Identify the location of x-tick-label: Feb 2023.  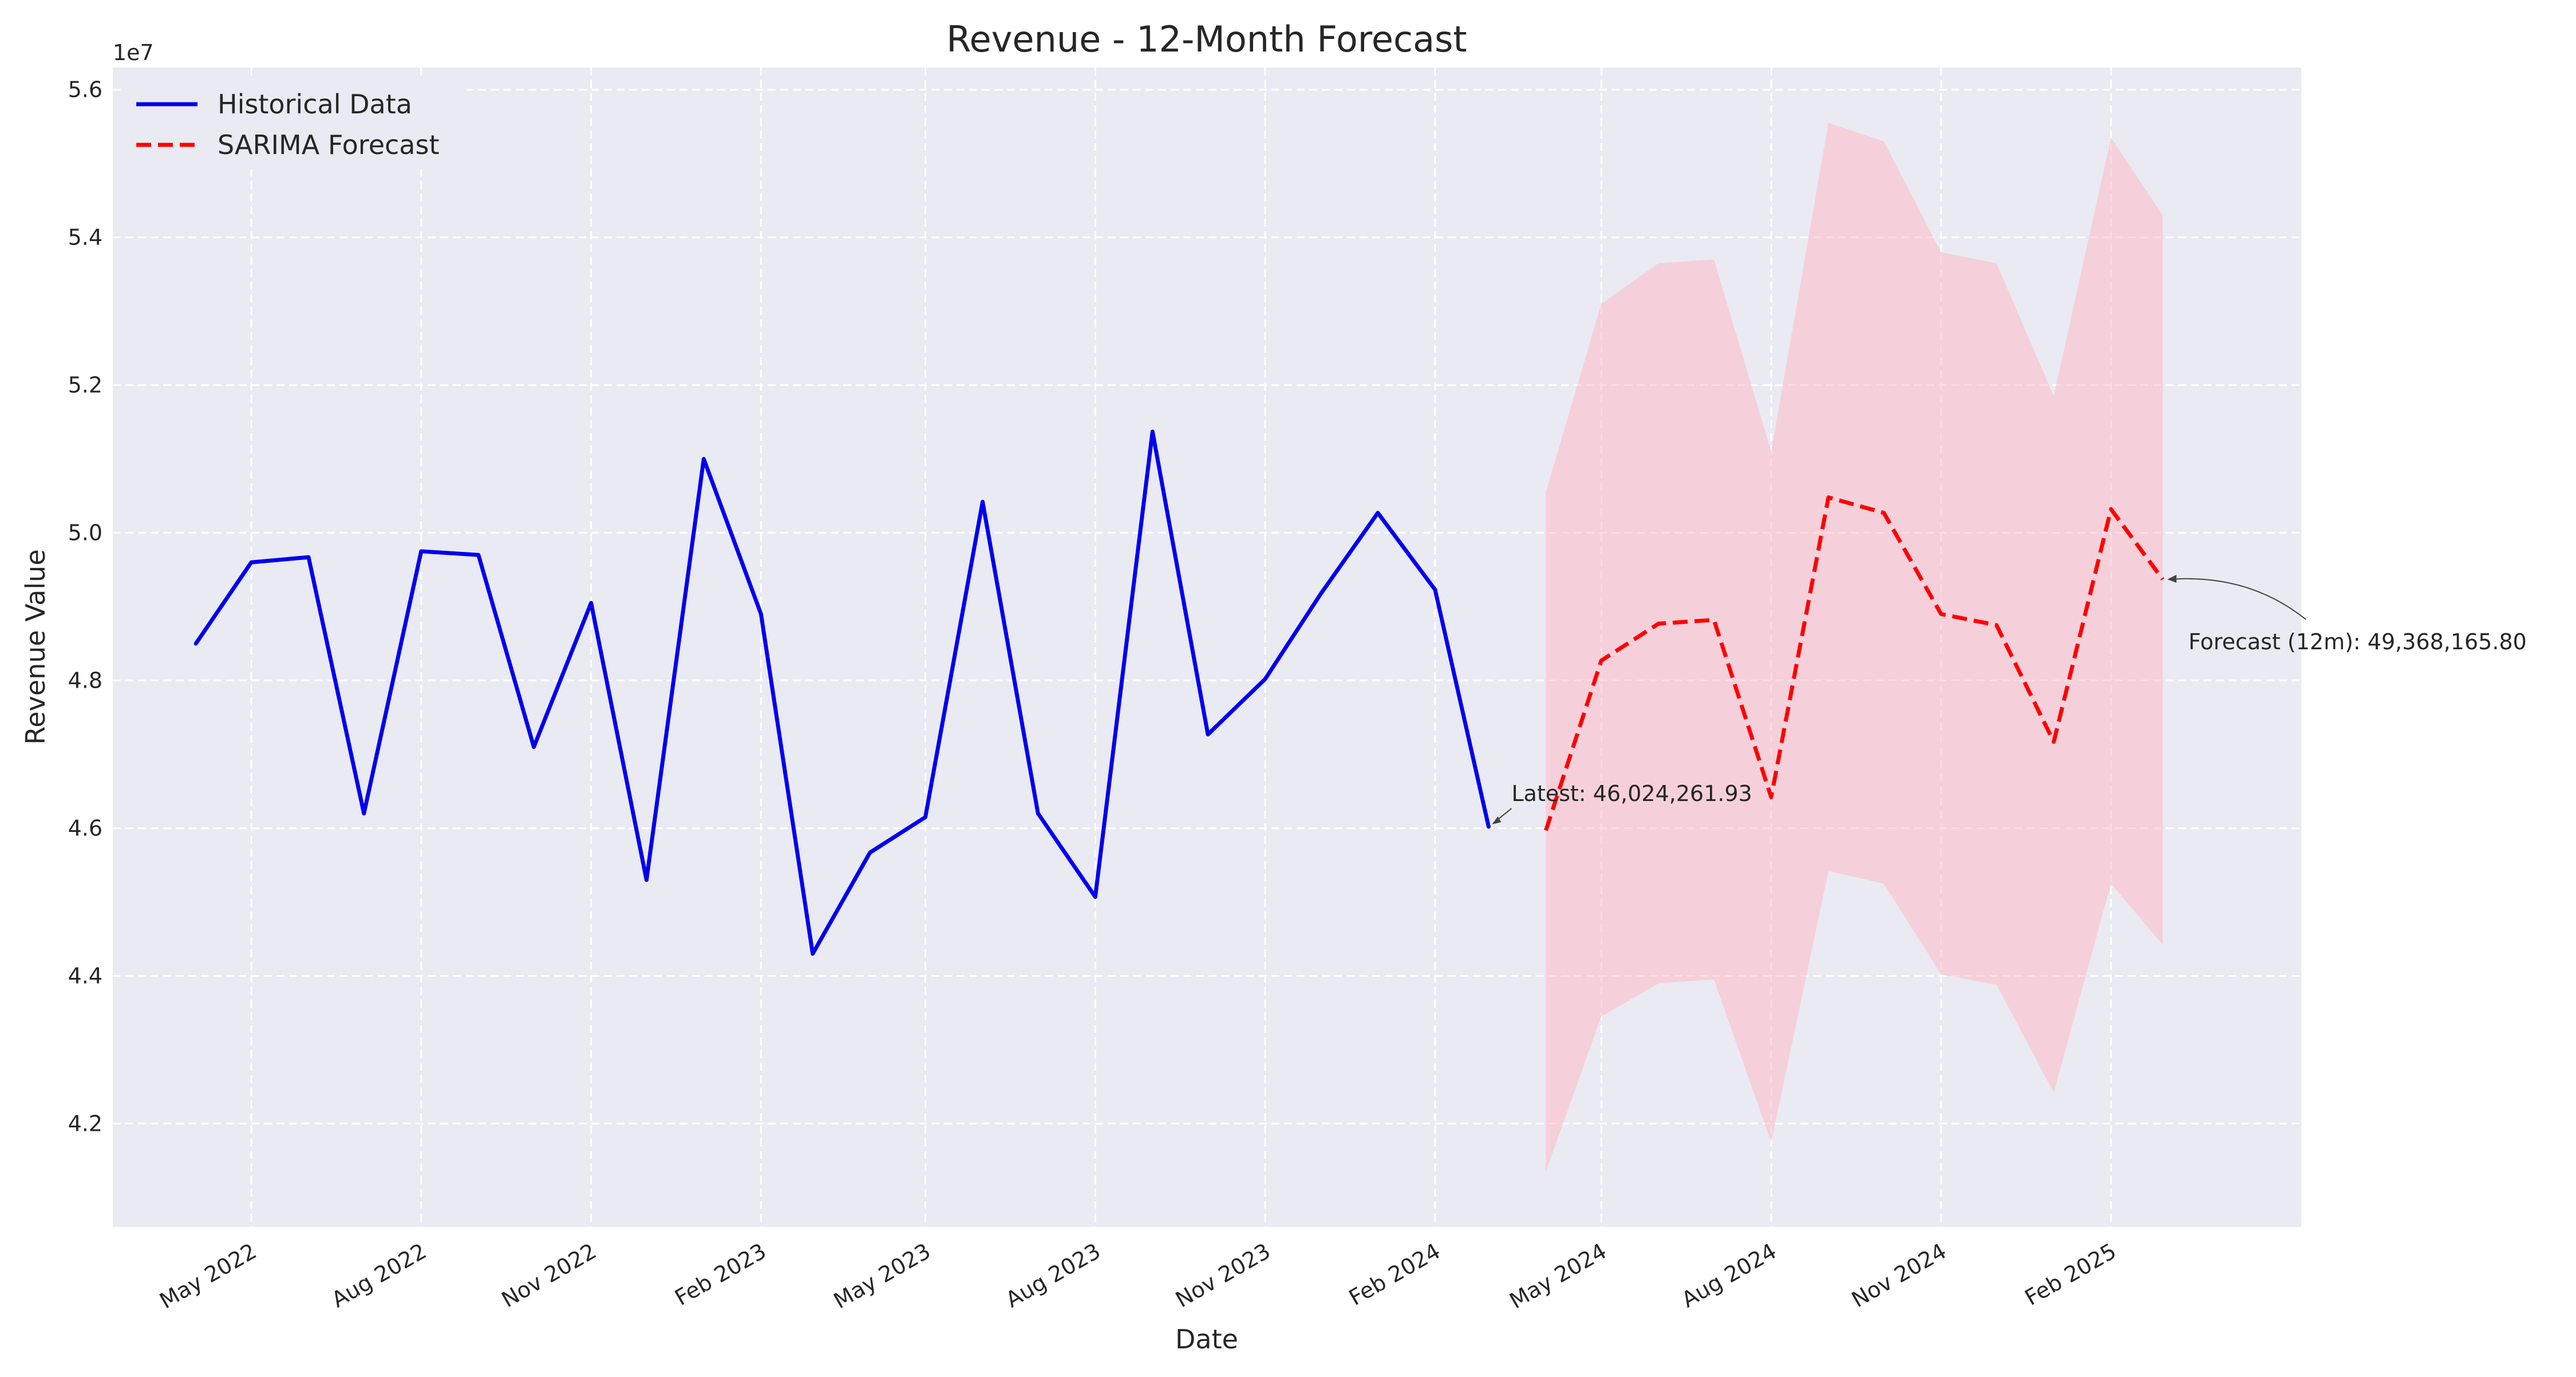
(720, 1274).